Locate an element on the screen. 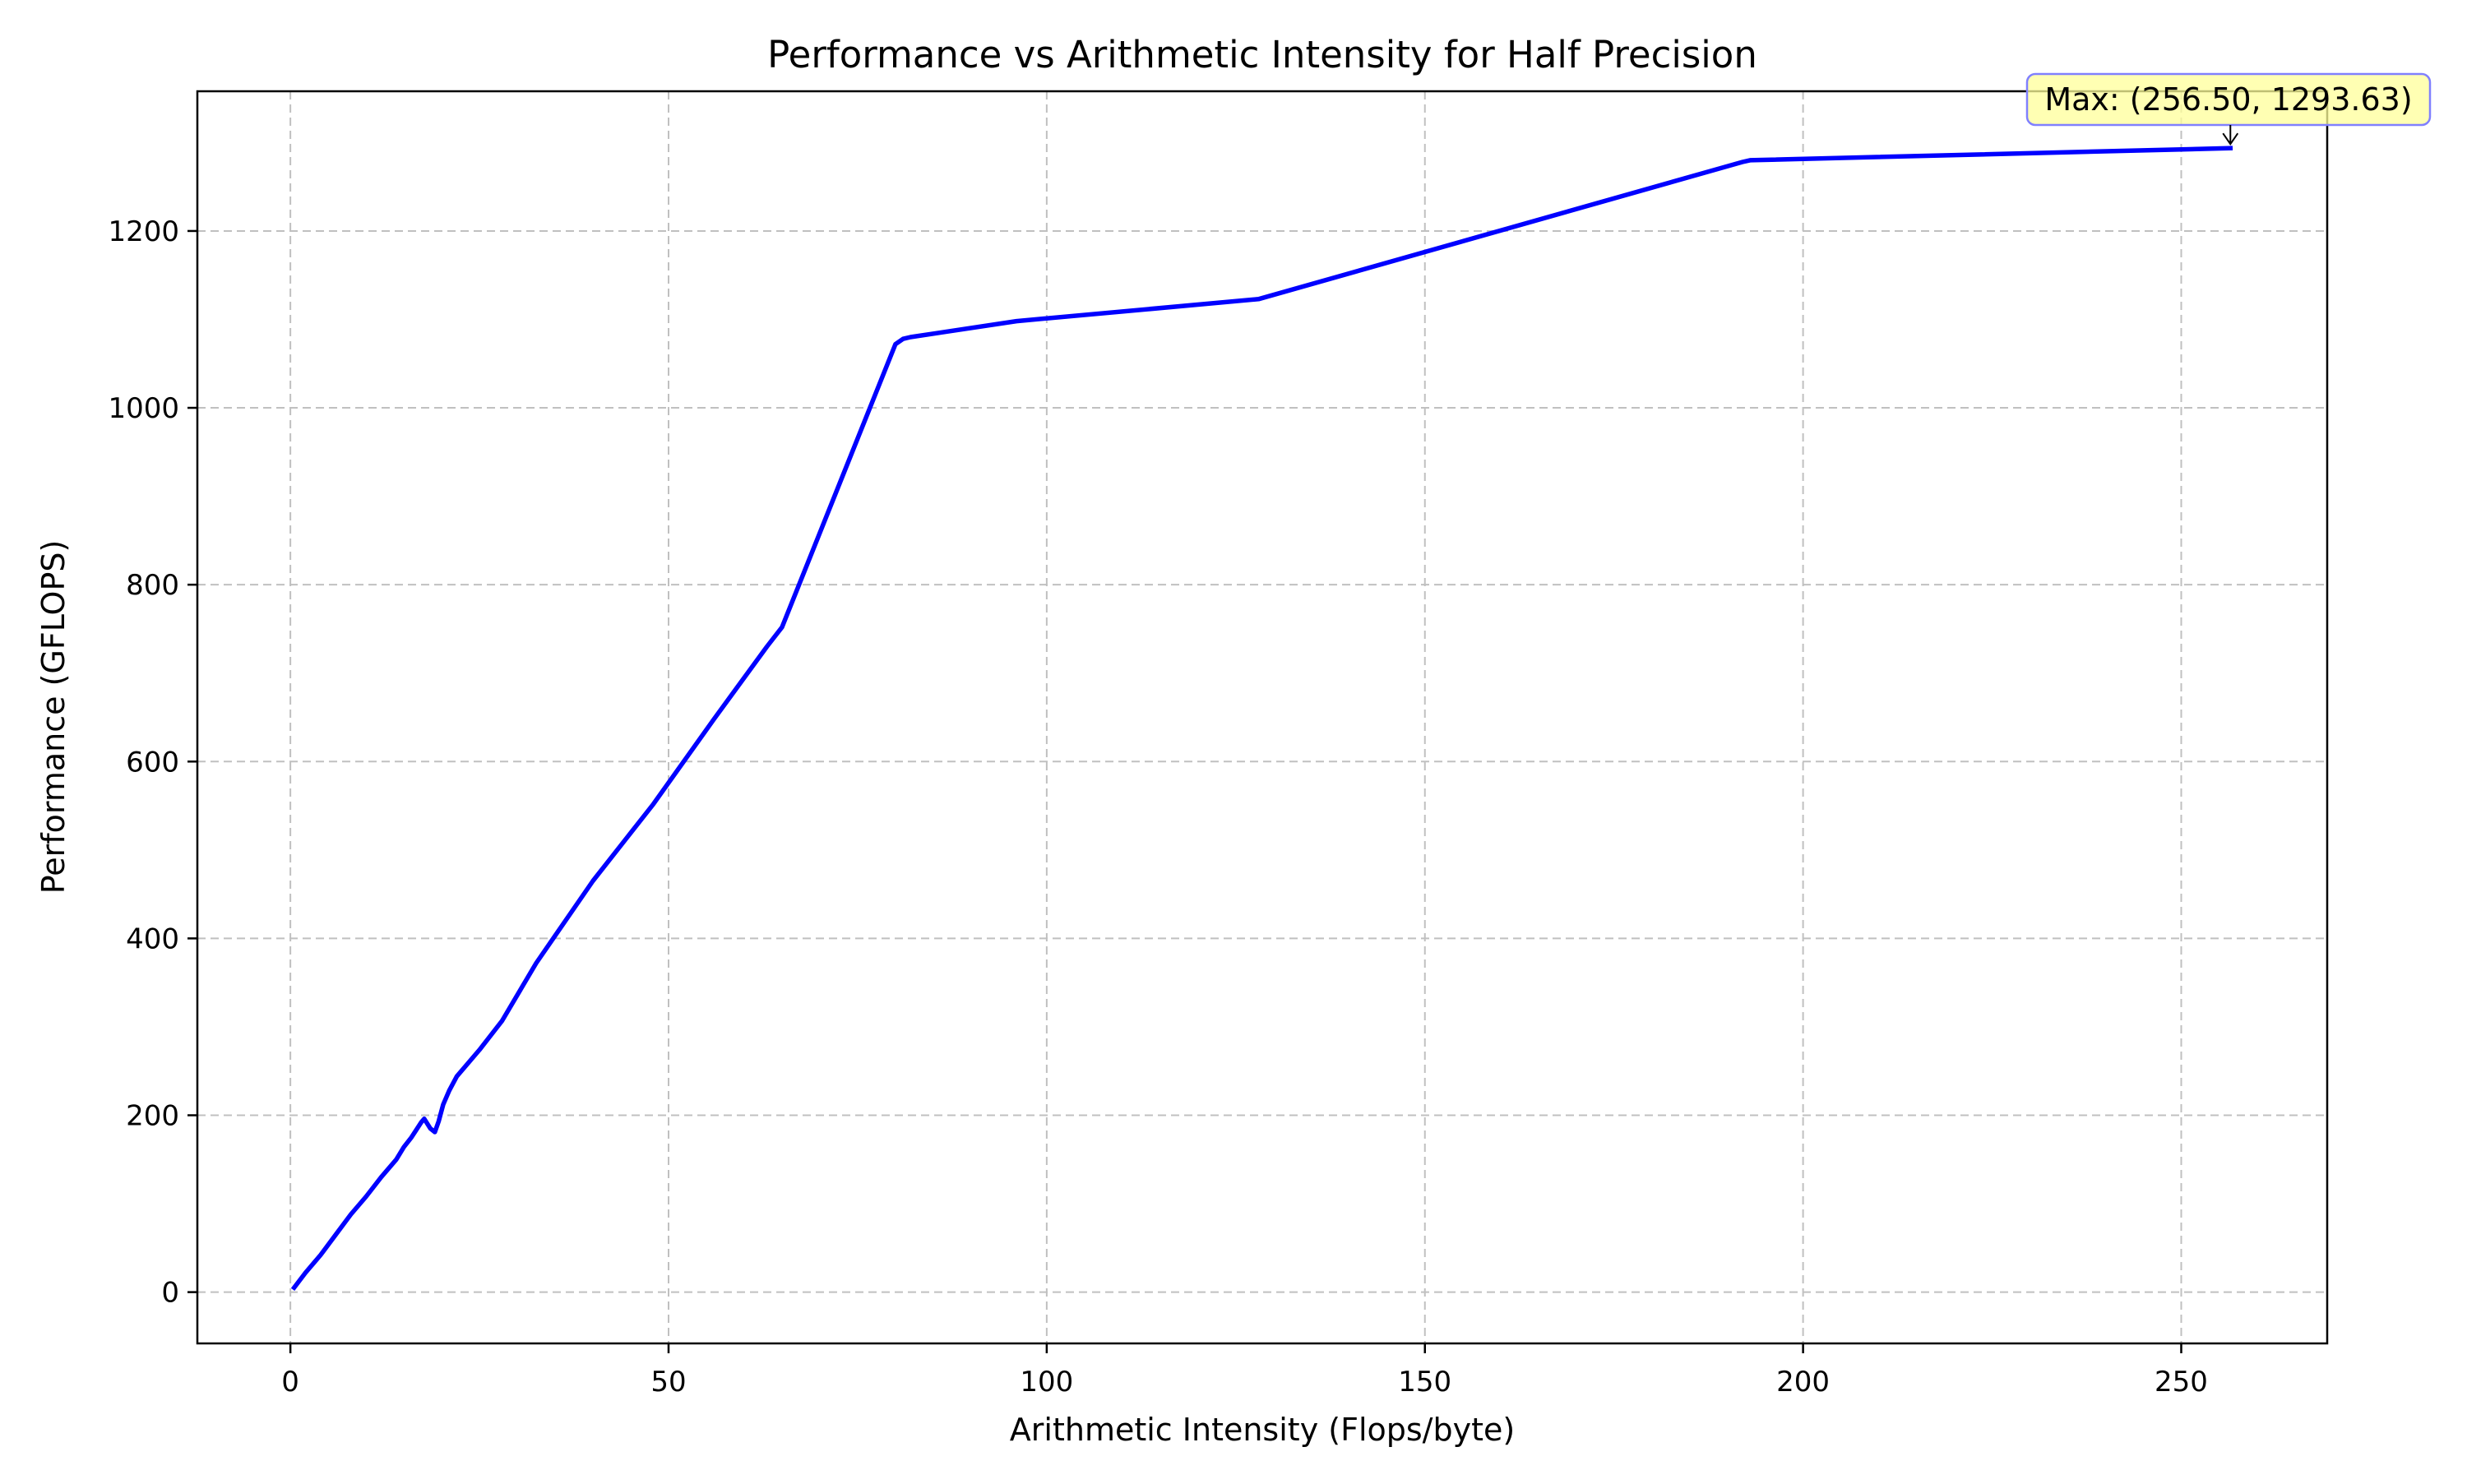 This screenshot has width=2467, height=1484. y-tick-label: 1000 is located at coordinates (143, 409).